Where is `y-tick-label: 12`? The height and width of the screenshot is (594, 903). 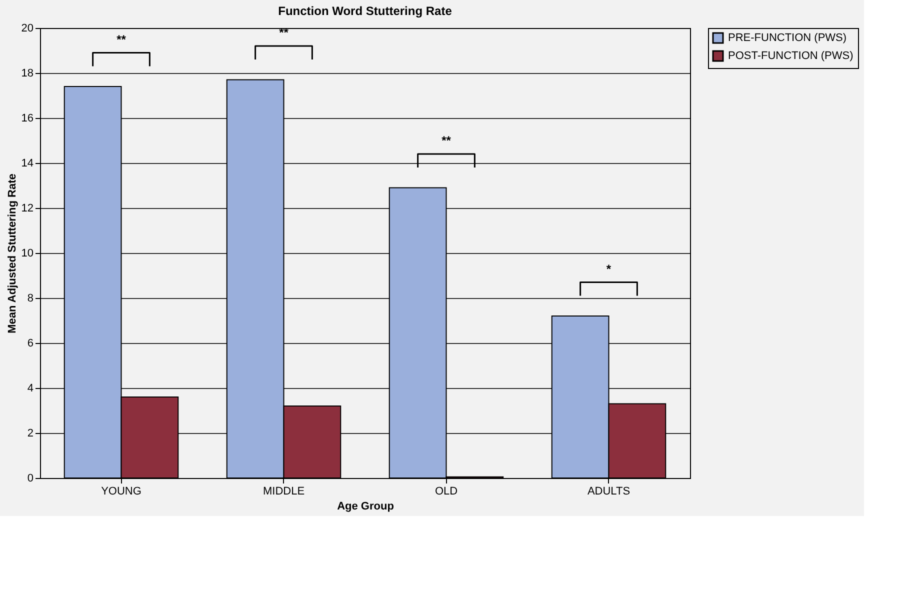 y-tick-label: 12 is located at coordinates (27, 208).